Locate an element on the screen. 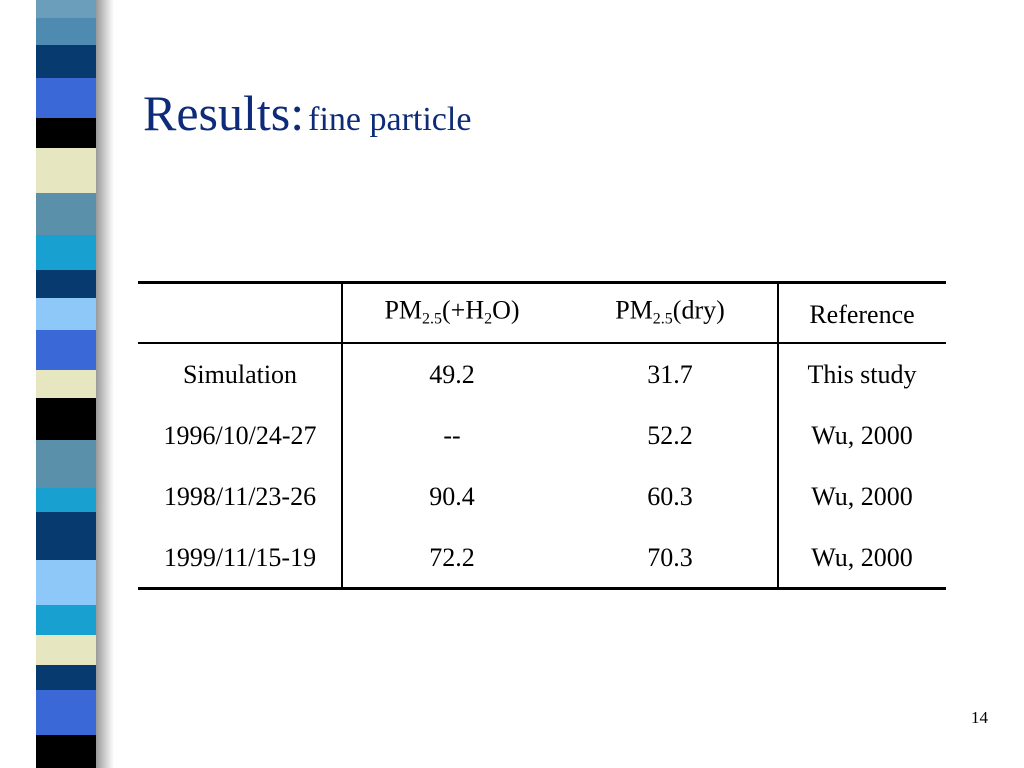  header-cell: Reference is located at coordinates (861, 315).